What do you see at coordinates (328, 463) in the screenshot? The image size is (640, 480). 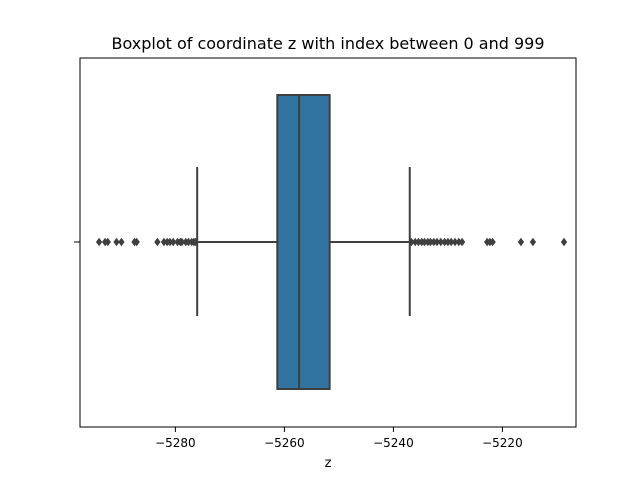 I see `x-axis-label: z` at bounding box center [328, 463].